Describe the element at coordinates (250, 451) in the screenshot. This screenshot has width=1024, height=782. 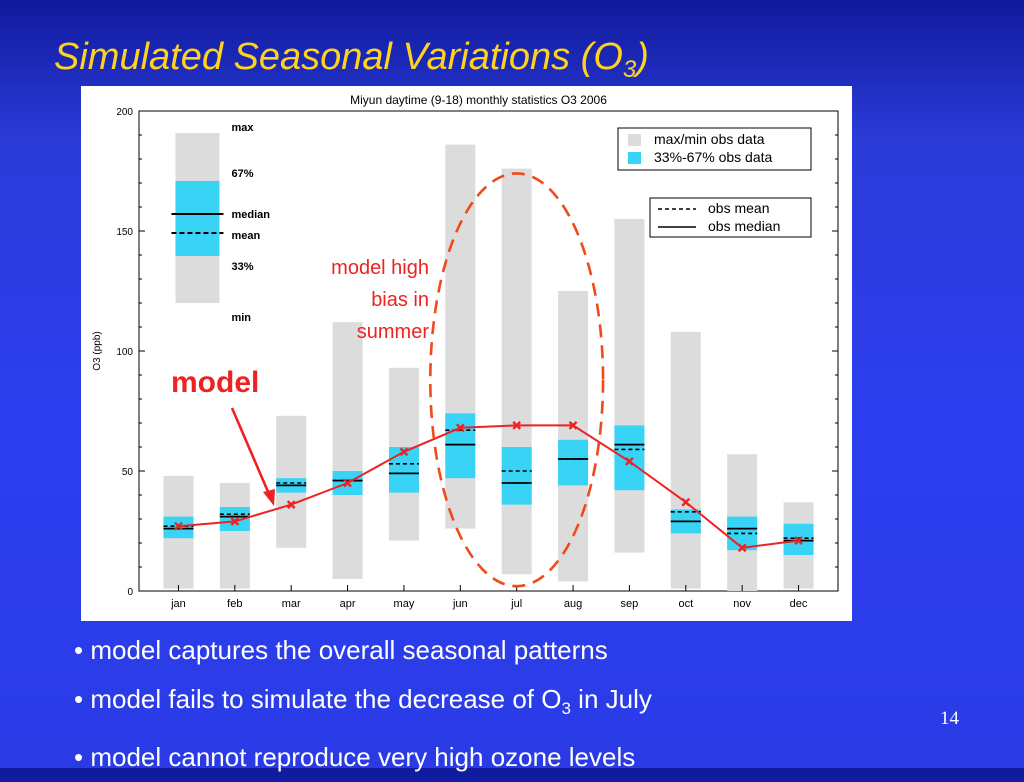
I see `model-annotation-arrow-shaft` at that location.